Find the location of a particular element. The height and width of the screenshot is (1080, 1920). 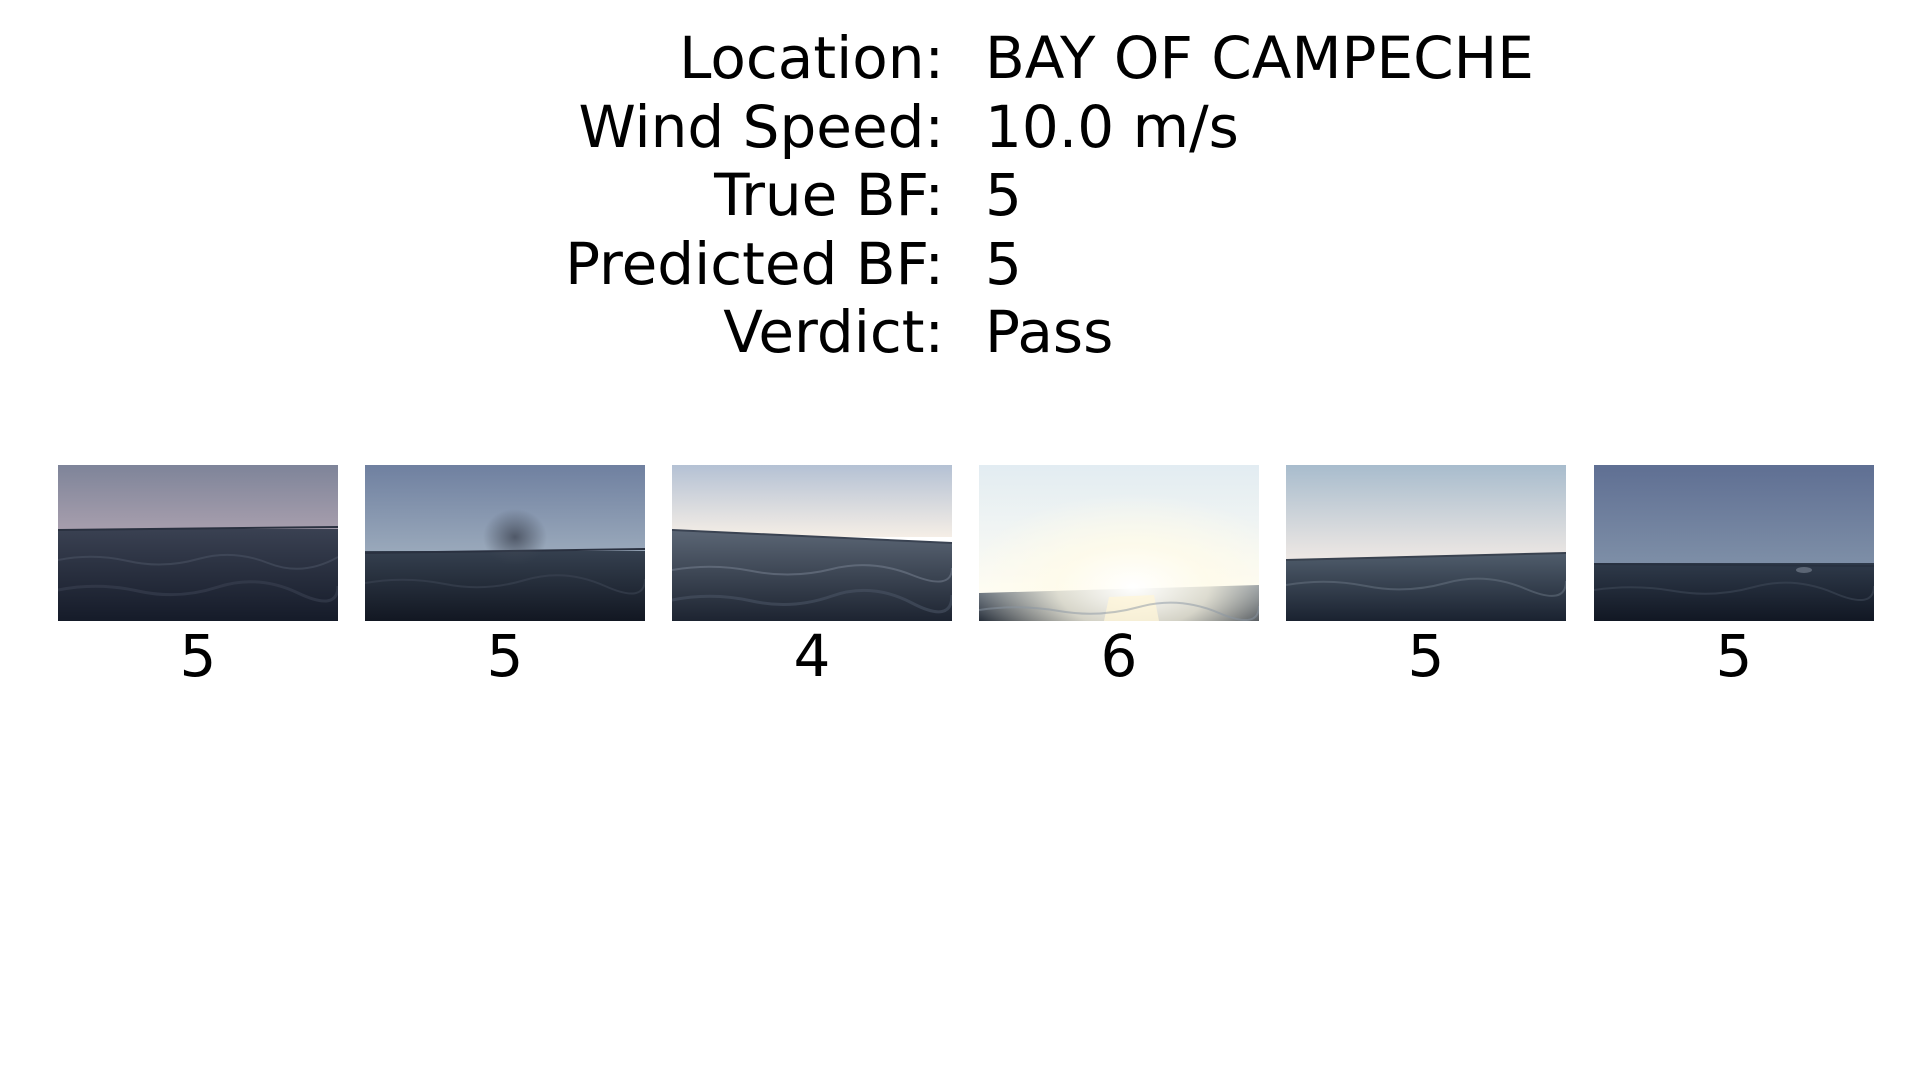

predicted-bf-value: 5 is located at coordinates (1003, 263).